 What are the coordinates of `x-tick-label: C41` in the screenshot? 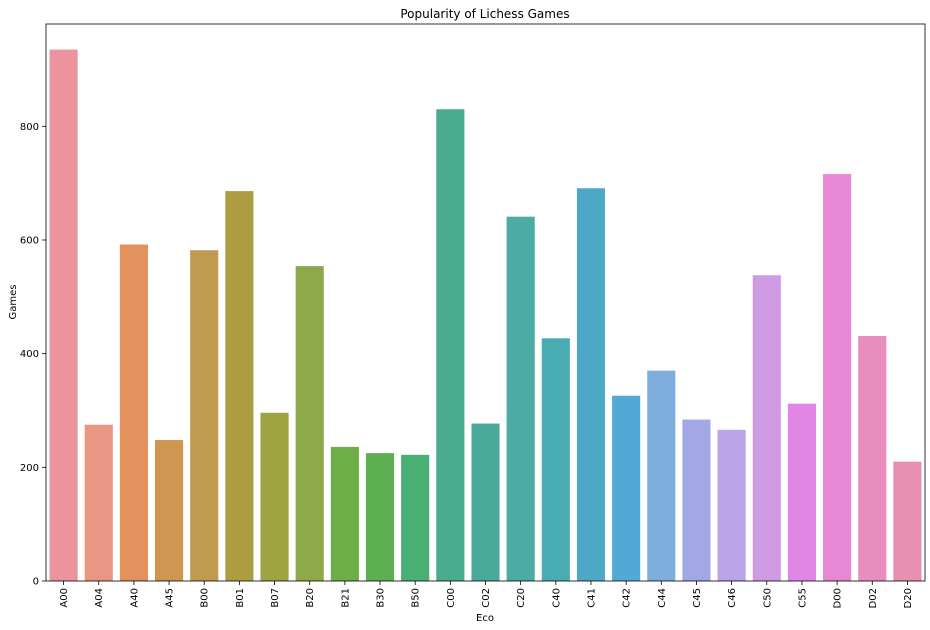 It's located at (591, 598).